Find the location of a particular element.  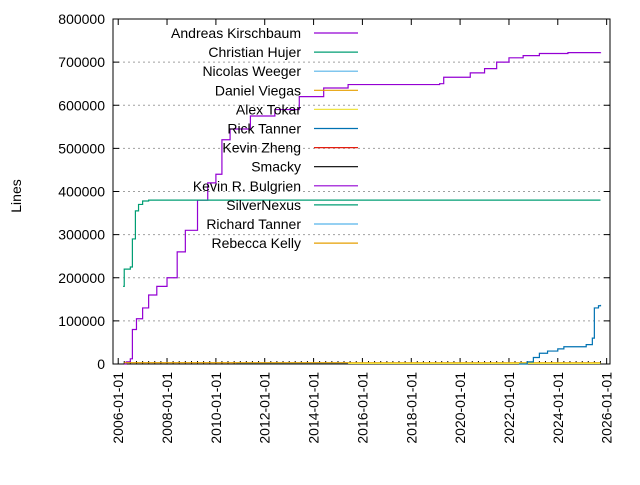

x-tick-label: 2020-01-01 is located at coordinates (460, 408).